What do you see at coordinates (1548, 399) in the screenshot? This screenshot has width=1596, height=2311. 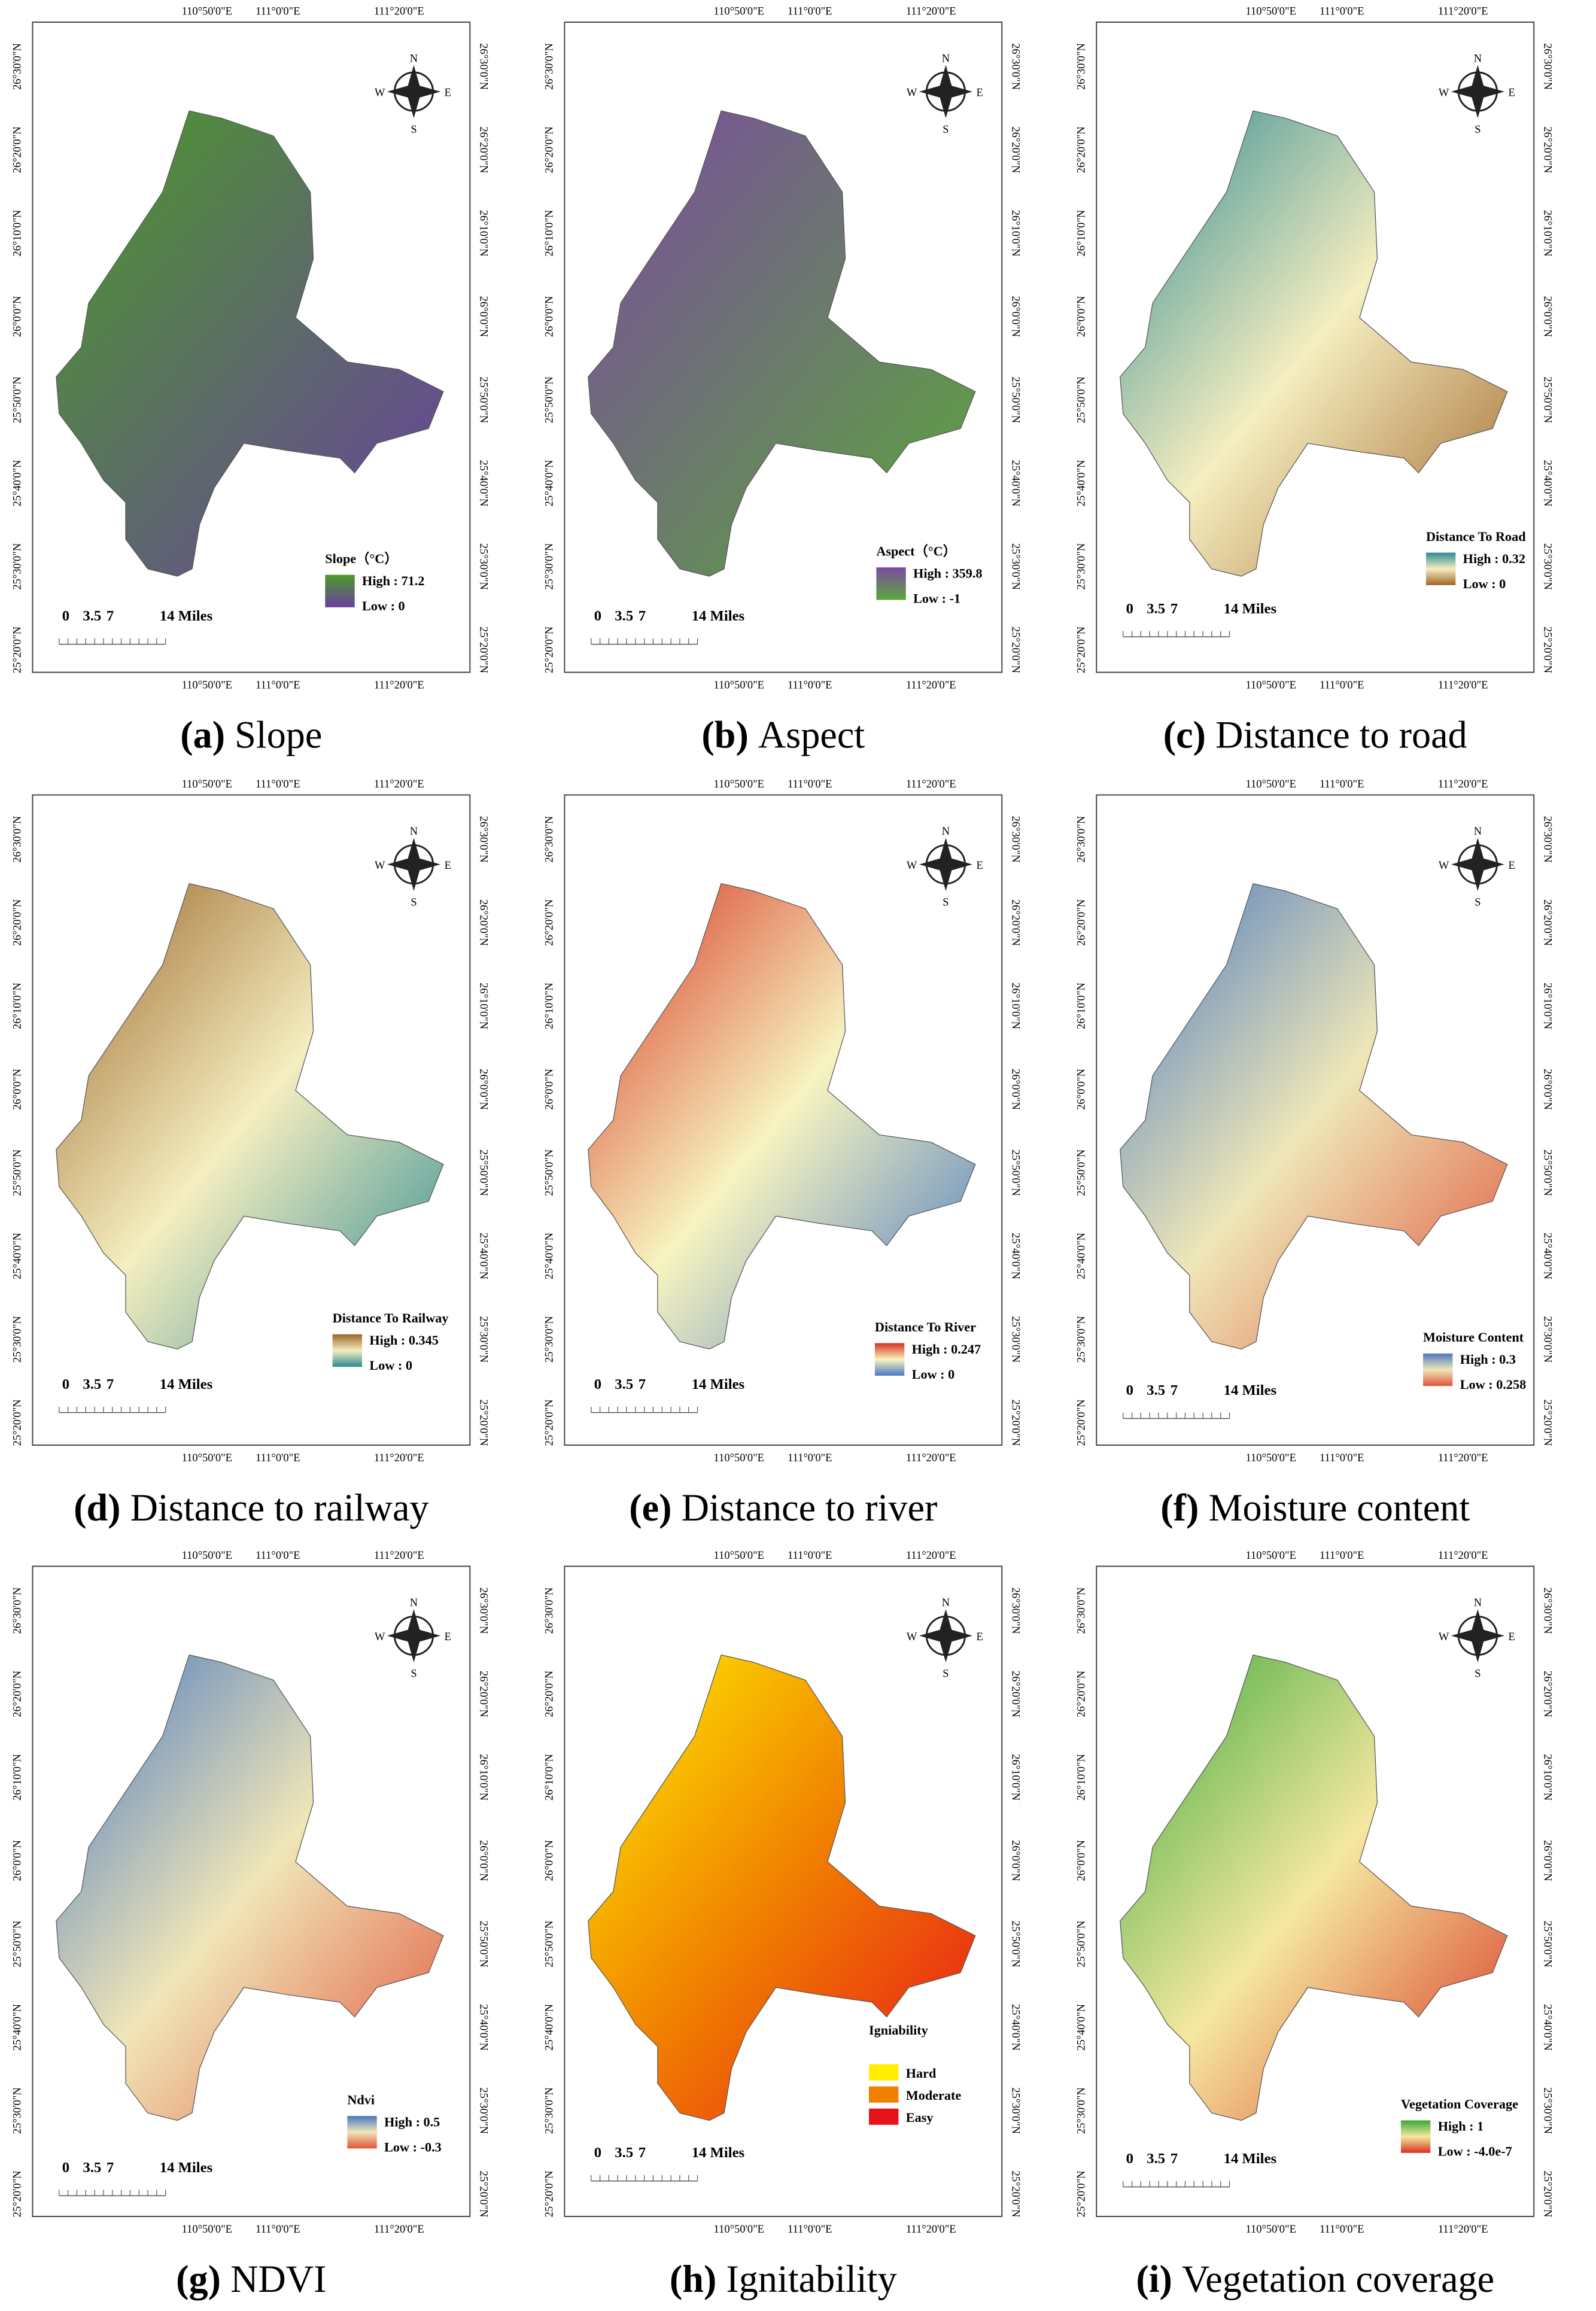 I see `lat-label: 25°50'0"N` at bounding box center [1548, 399].